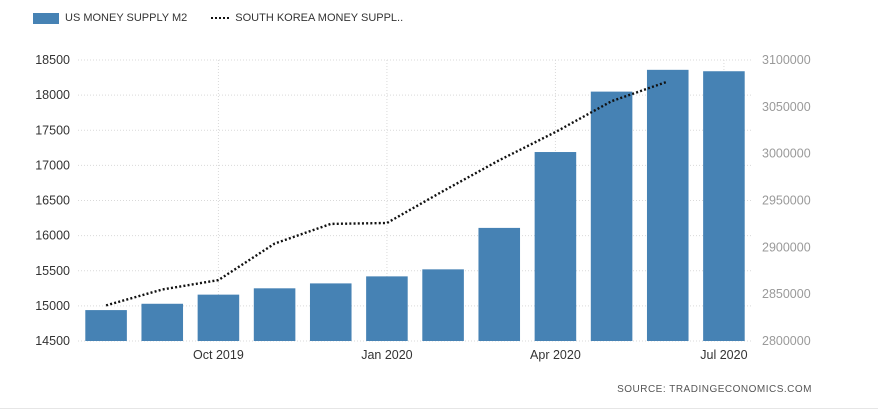  I want to click on x-tick-label: Jan 2020, so click(386, 355).